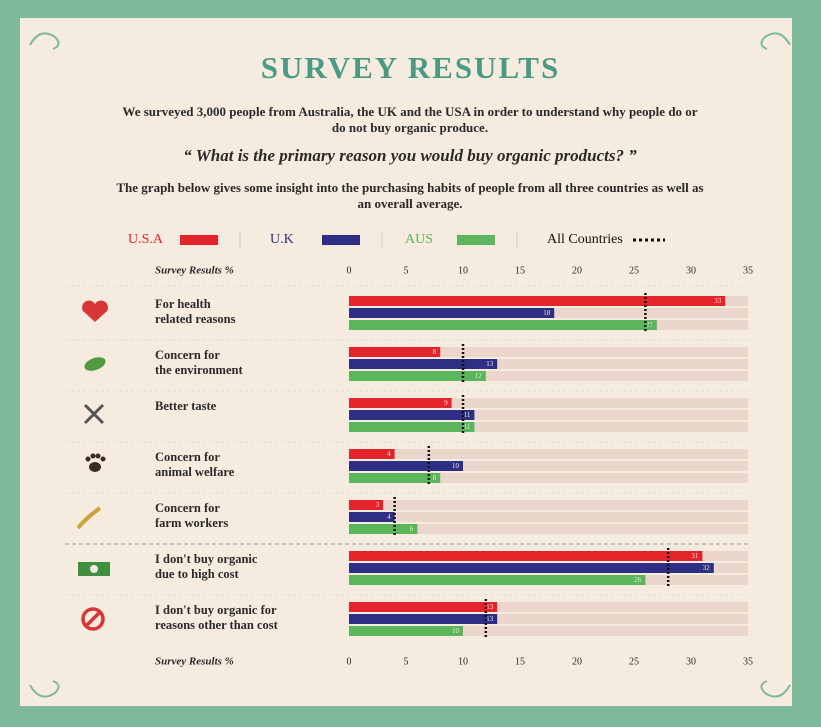  I want to click on title: SURVEY RESULTS, so click(410, 67).